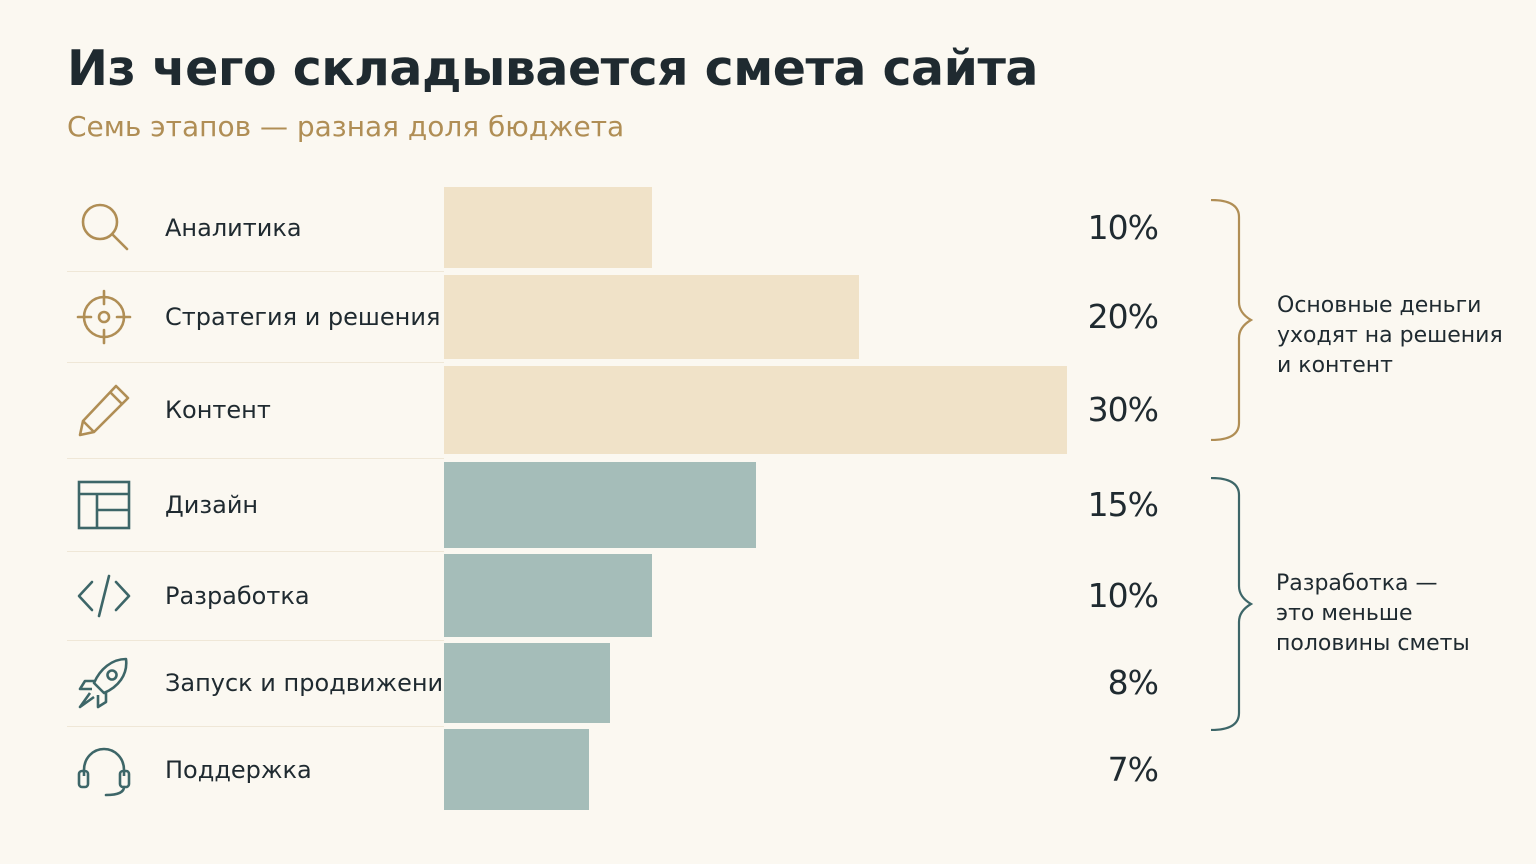 The image size is (1536, 864). I want to click on chart-row: Стратегия и решения 20%, so click(768, 317).